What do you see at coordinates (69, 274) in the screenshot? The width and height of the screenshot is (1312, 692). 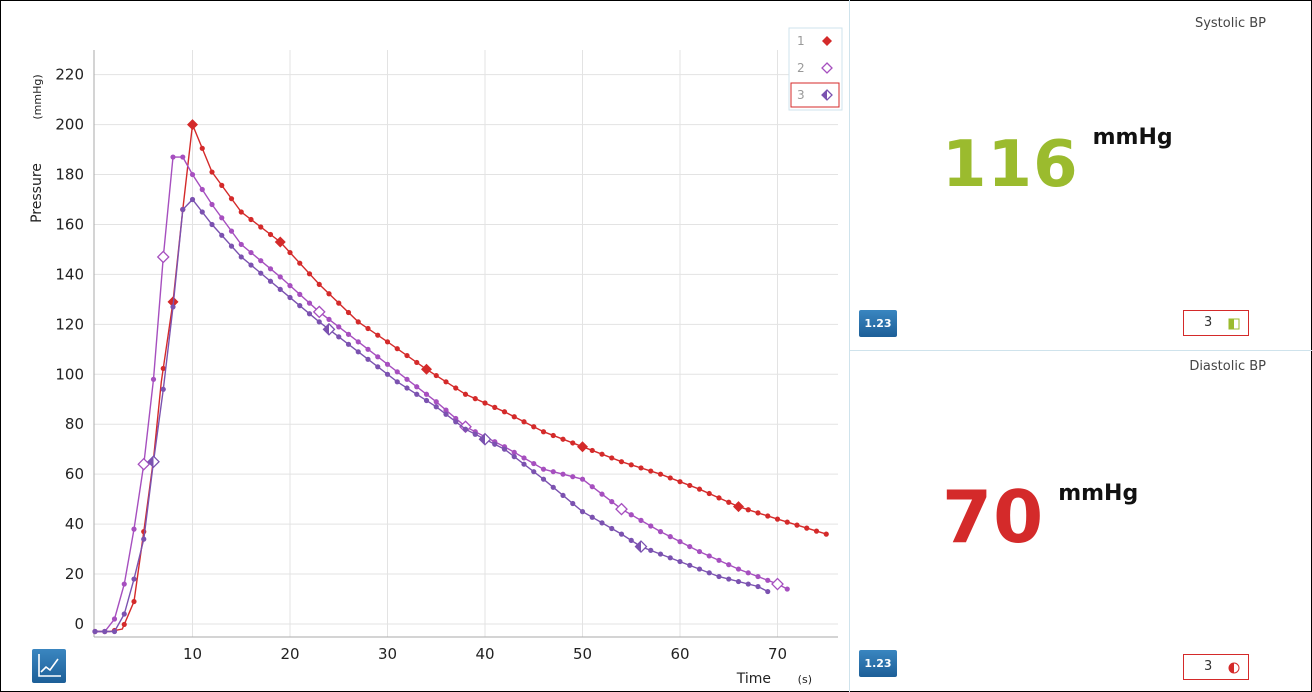 I see `y-tick-label: 140` at bounding box center [69, 274].